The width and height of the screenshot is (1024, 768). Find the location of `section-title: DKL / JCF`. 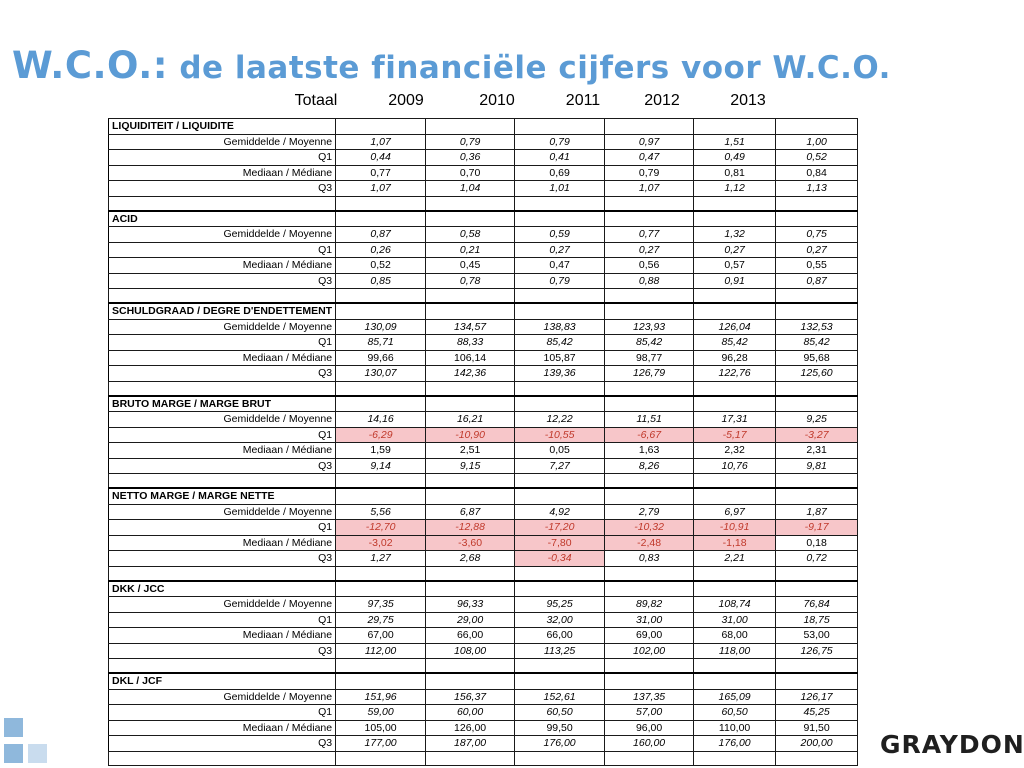

section-title: DKL / JCF is located at coordinates (222, 681).